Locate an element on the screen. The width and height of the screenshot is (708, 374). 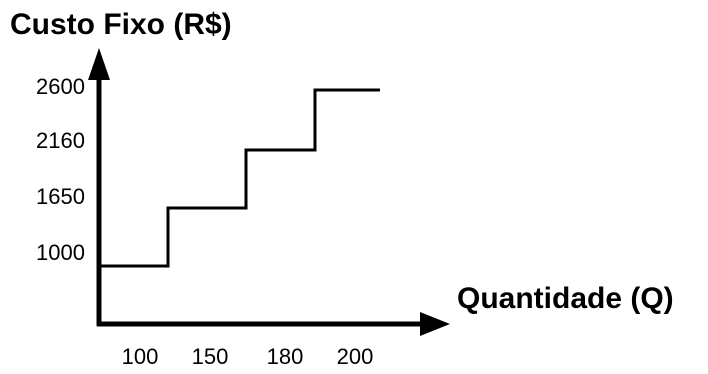
x-tick-label: 150 is located at coordinates (210, 356).